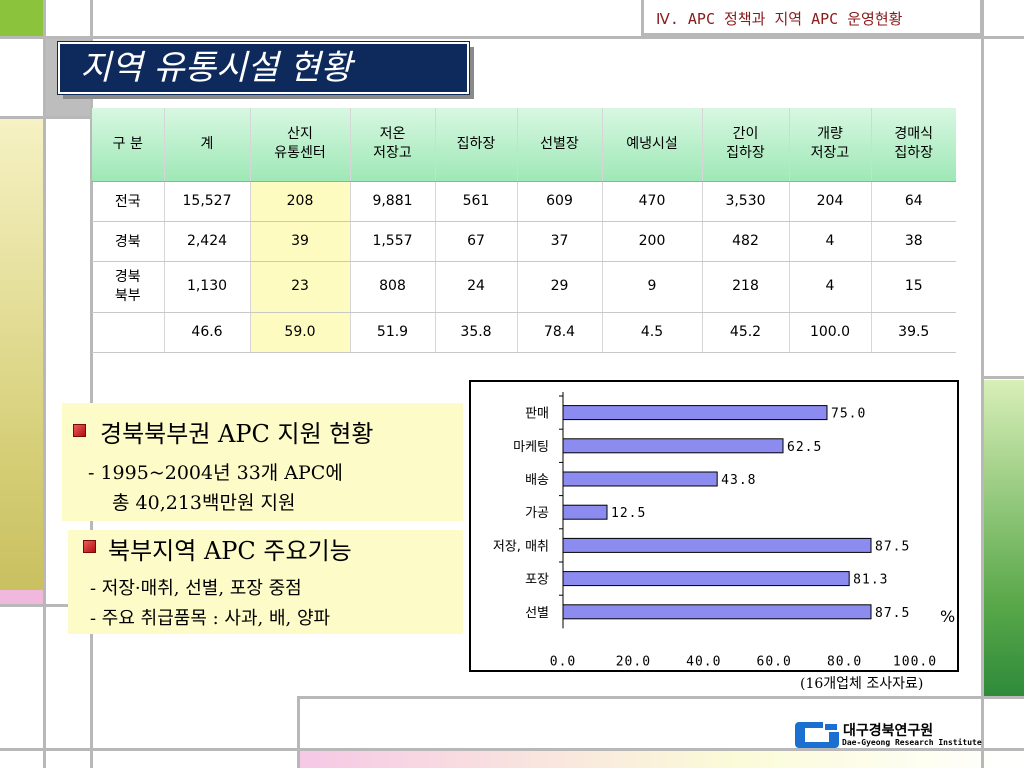 The width and height of the screenshot is (1024, 768). Describe the element at coordinates (633, 661) in the screenshot. I see `x-tick-label: 20.0` at that location.